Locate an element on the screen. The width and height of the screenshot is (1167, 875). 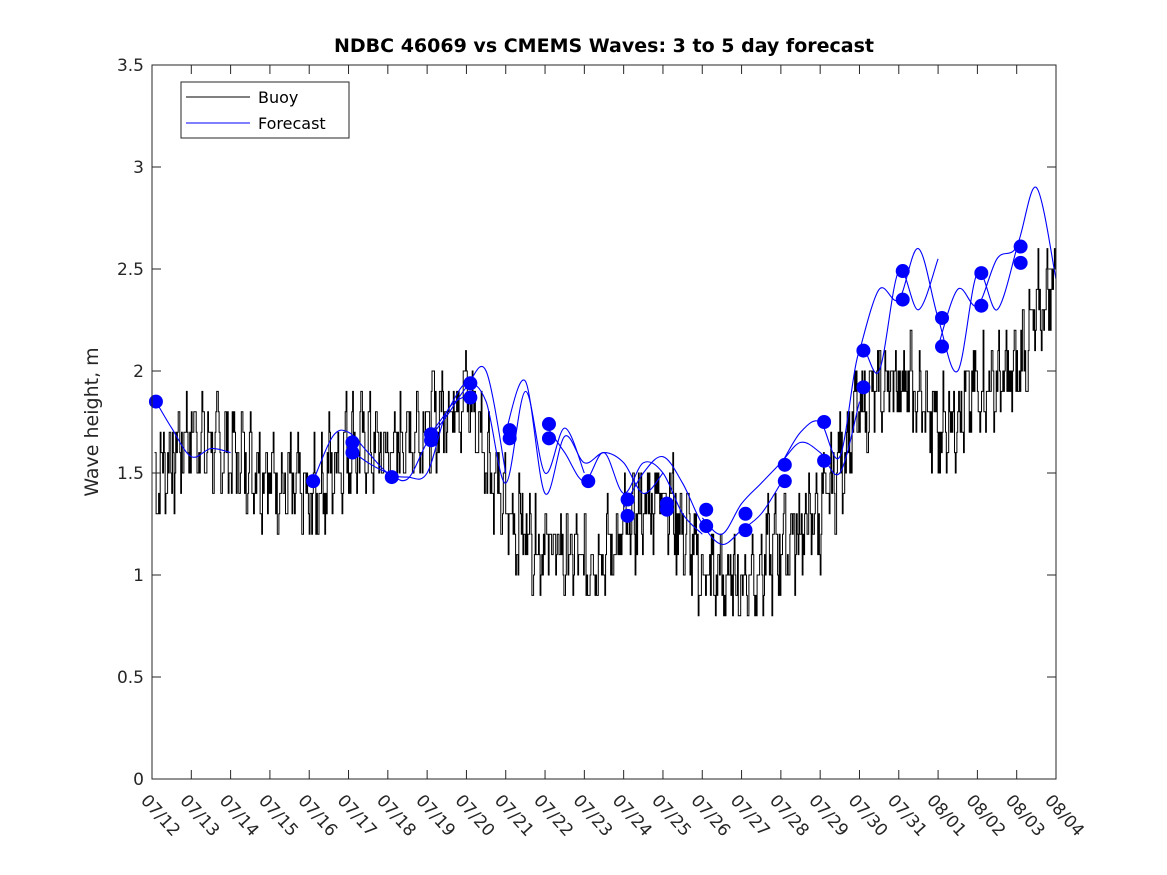
legend-box is located at coordinates (265, 110).